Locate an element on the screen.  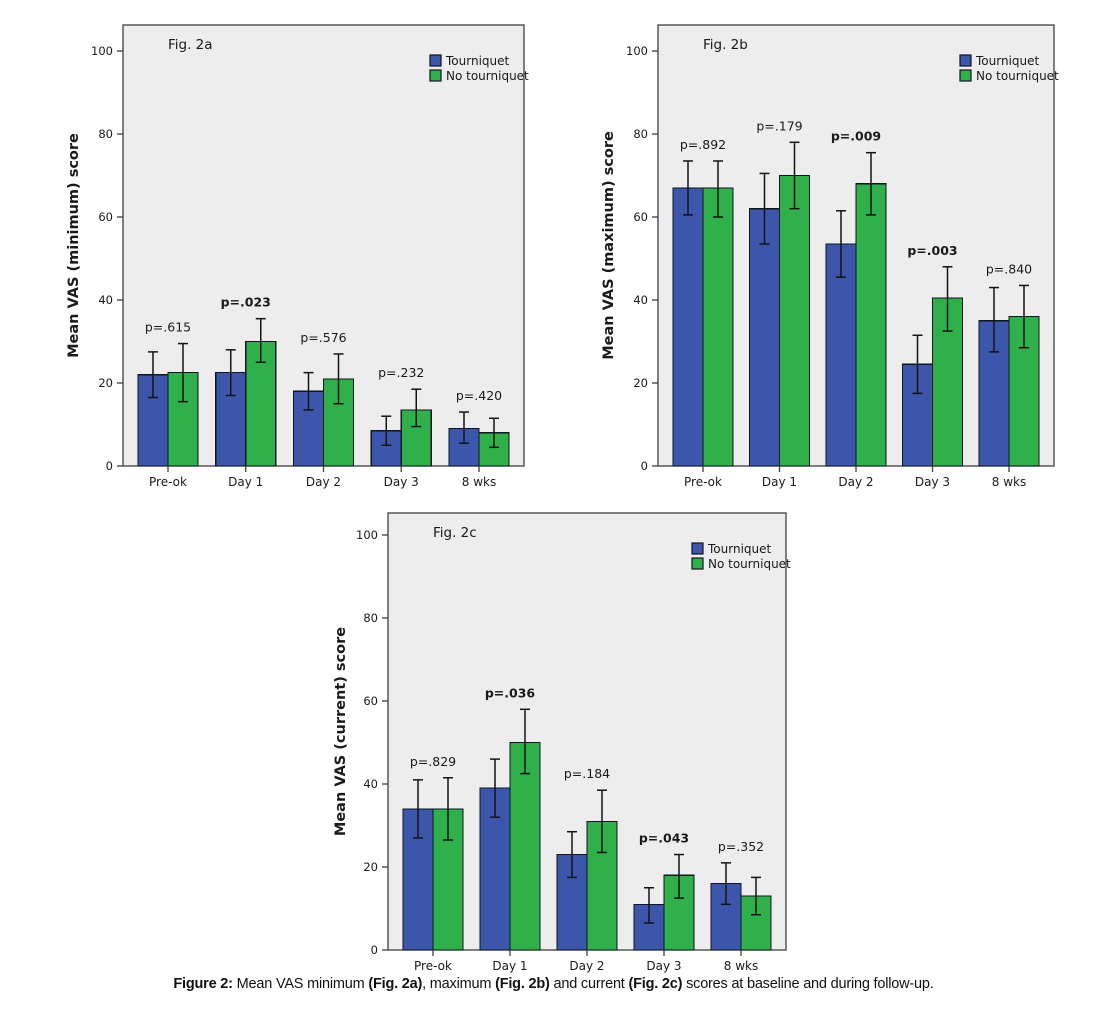
y-axis-title: Mean VAS (current) score is located at coordinates (341, 731).